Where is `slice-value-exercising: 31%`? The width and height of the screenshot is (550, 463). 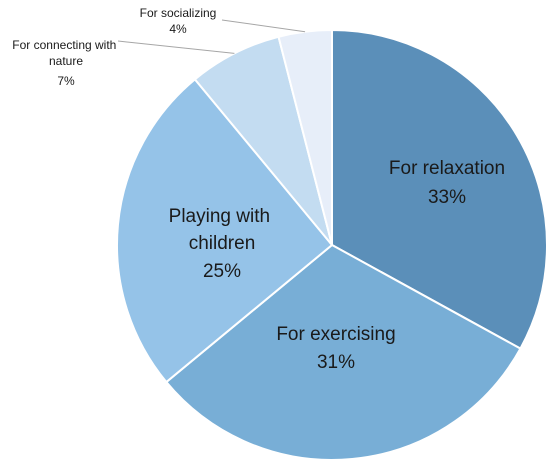
slice-value-exercising: 31% is located at coordinates (336, 362).